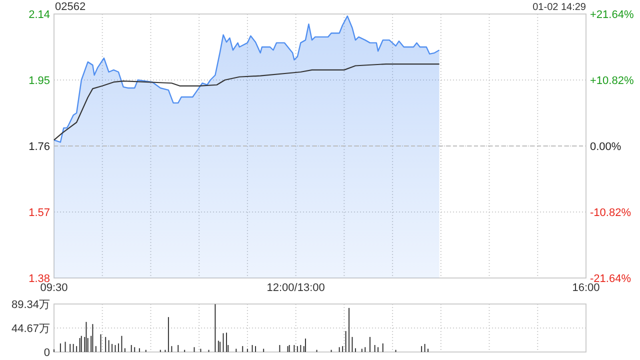 The height and width of the screenshot is (360, 640). I want to click on y-tick-label: 89.34万, so click(30, 304).